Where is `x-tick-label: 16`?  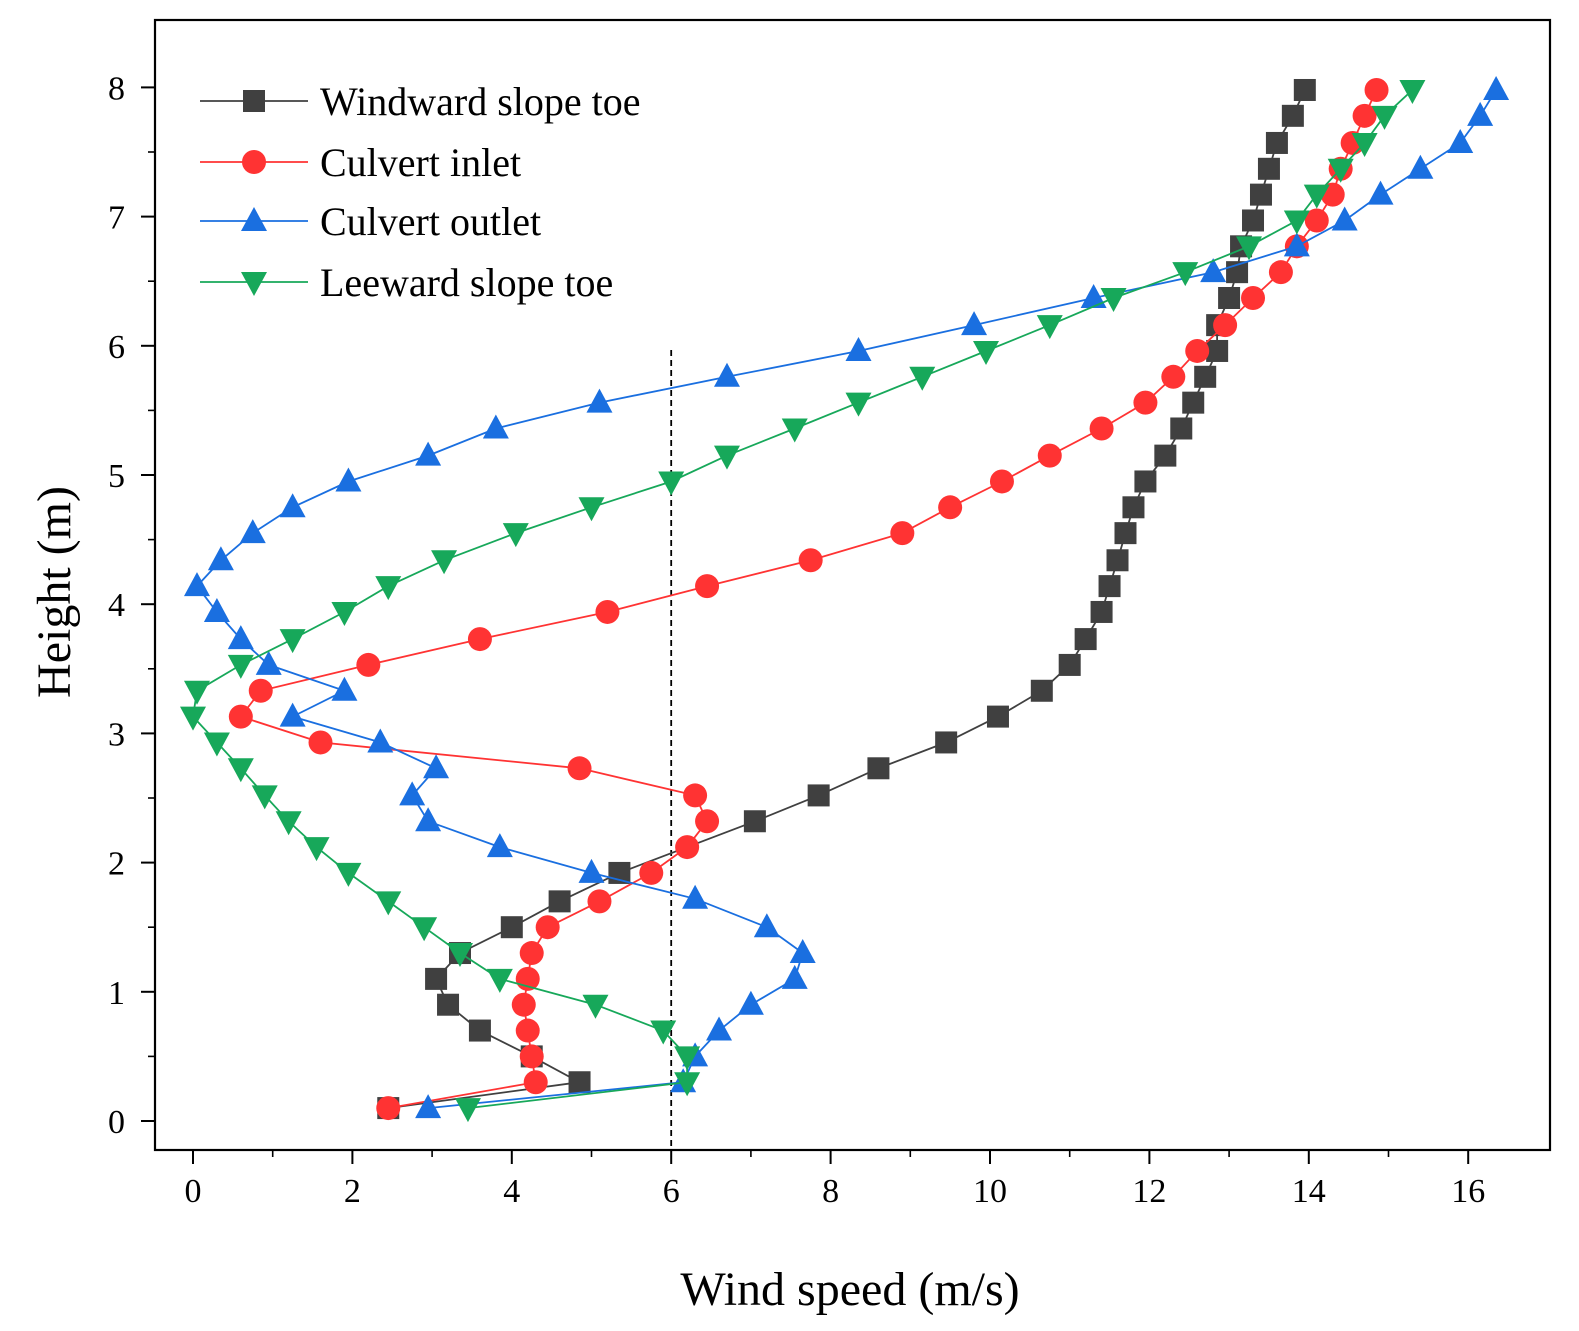
x-tick-label: 16 is located at coordinates (1468, 1191).